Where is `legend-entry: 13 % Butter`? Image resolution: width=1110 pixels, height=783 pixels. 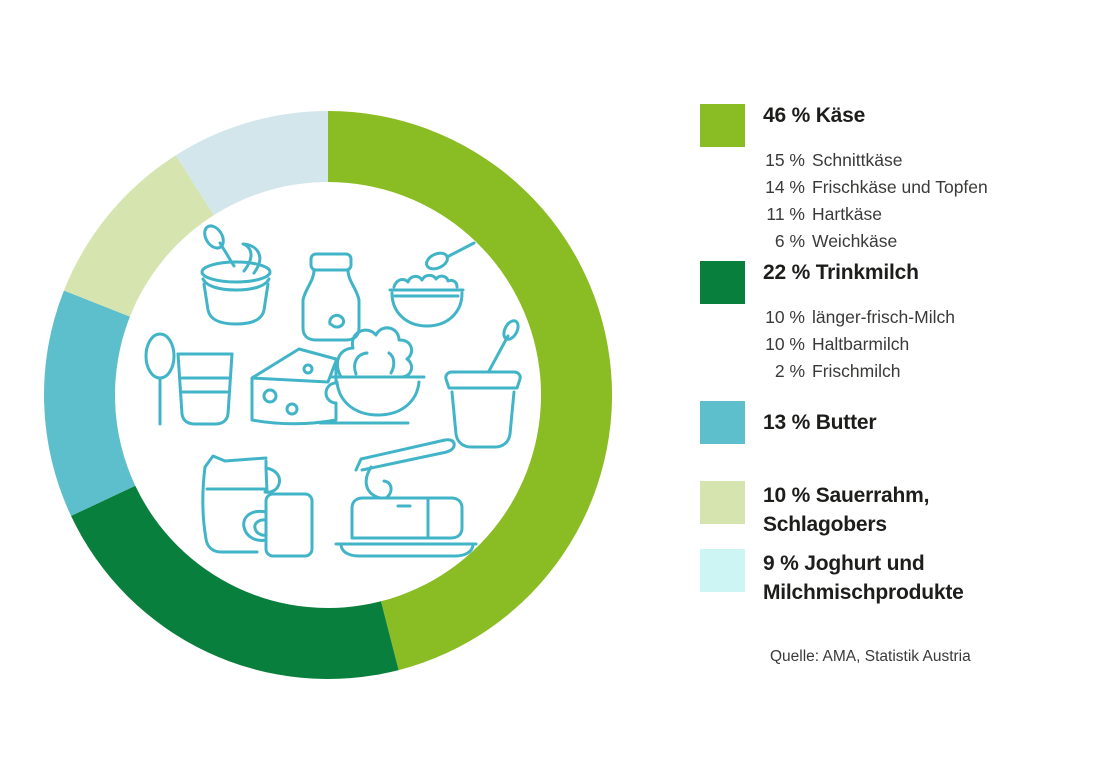 legend-entry: 13 % Butter is located at coordinates (788, 422).